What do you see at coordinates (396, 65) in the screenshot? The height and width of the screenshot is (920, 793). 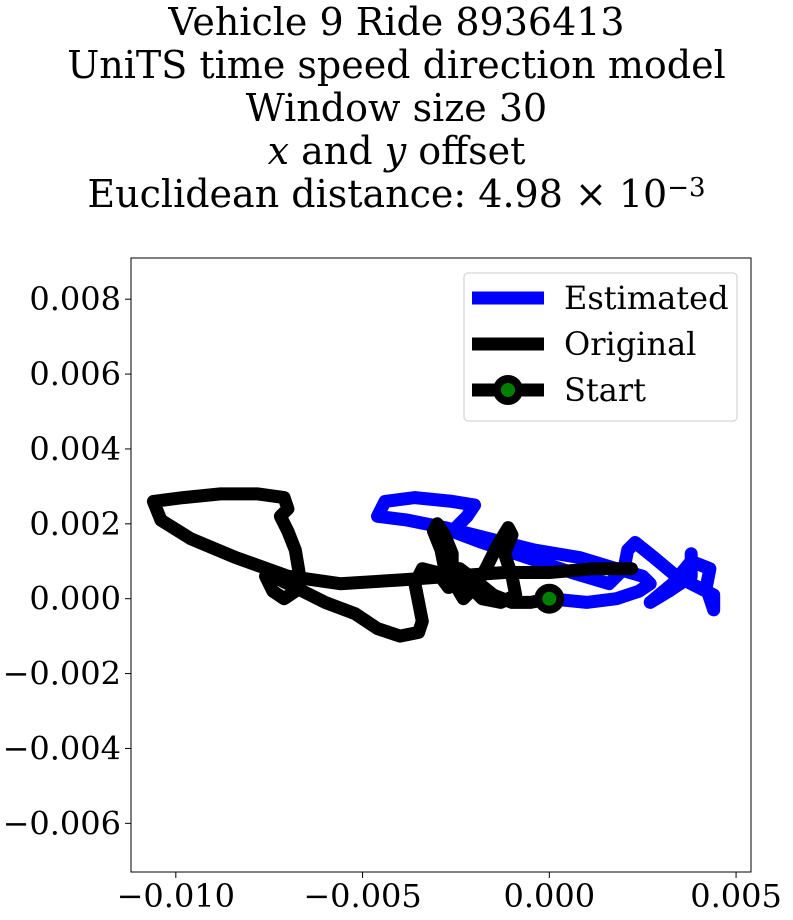 I see `title-line-2: UniTS time speed direction model` at bounding box center [396, 65].